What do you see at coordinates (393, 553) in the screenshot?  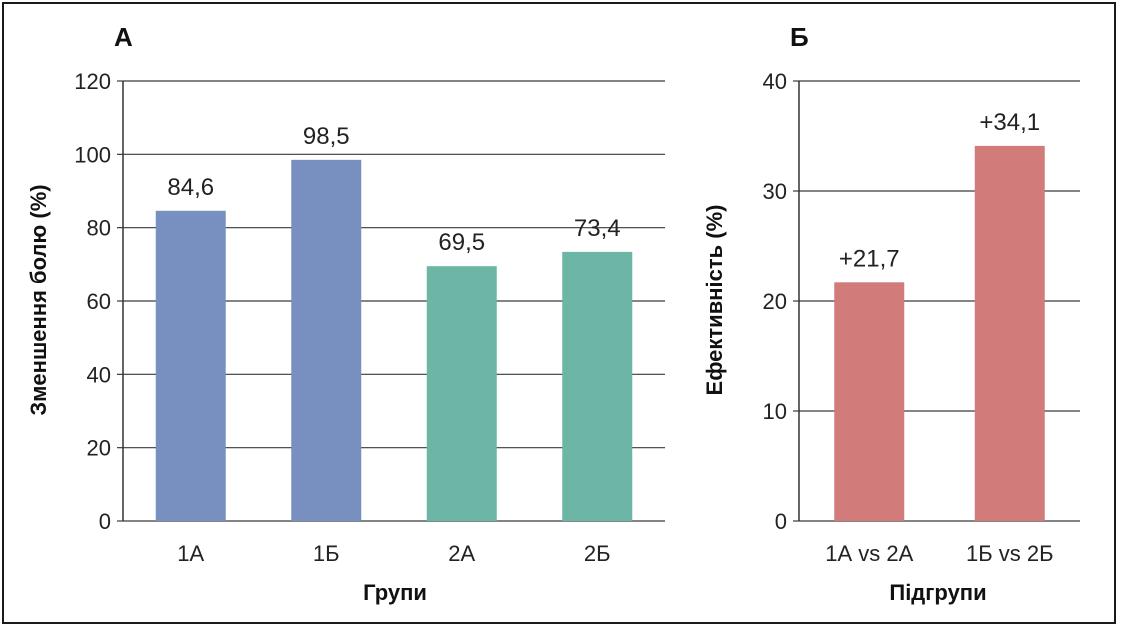 I see `x-ticks-a: 1А 1Б 2А 2Б` at bounding box center [393, 553].